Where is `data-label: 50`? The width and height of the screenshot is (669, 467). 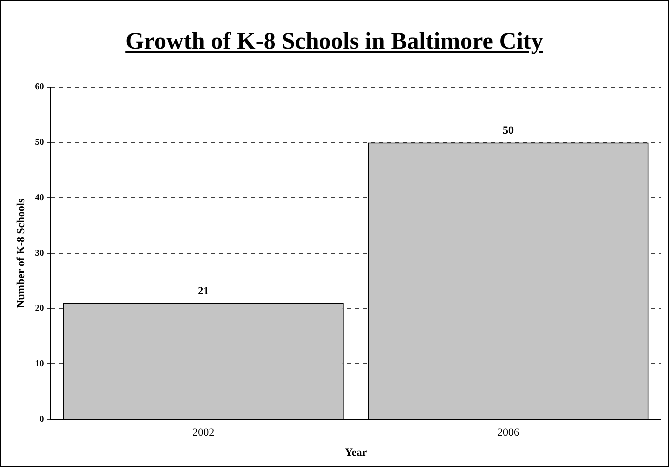
data-label: 50 is located at coordinates (509, 131).